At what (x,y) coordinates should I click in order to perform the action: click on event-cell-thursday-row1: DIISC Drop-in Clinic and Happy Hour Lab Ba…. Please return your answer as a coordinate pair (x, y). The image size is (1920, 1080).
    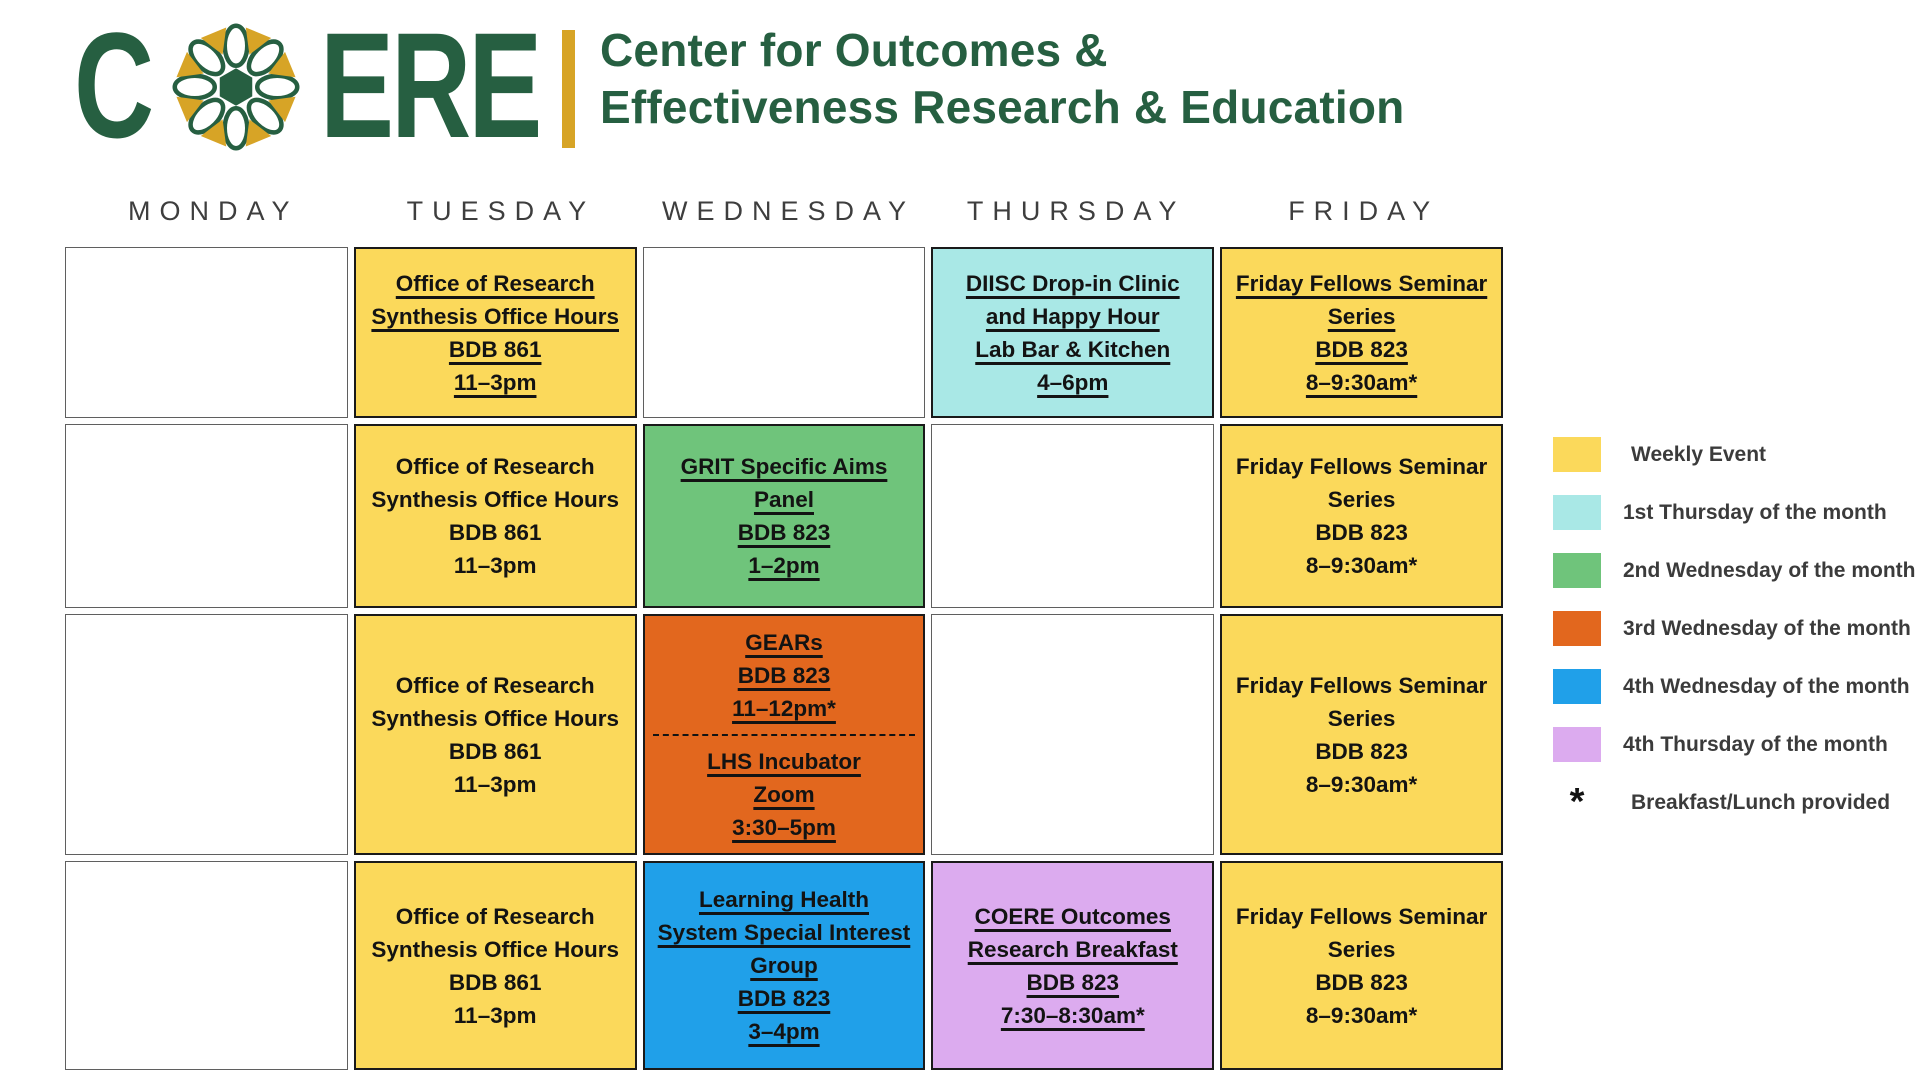
    Looking at the image, I should click on (1073, 332).